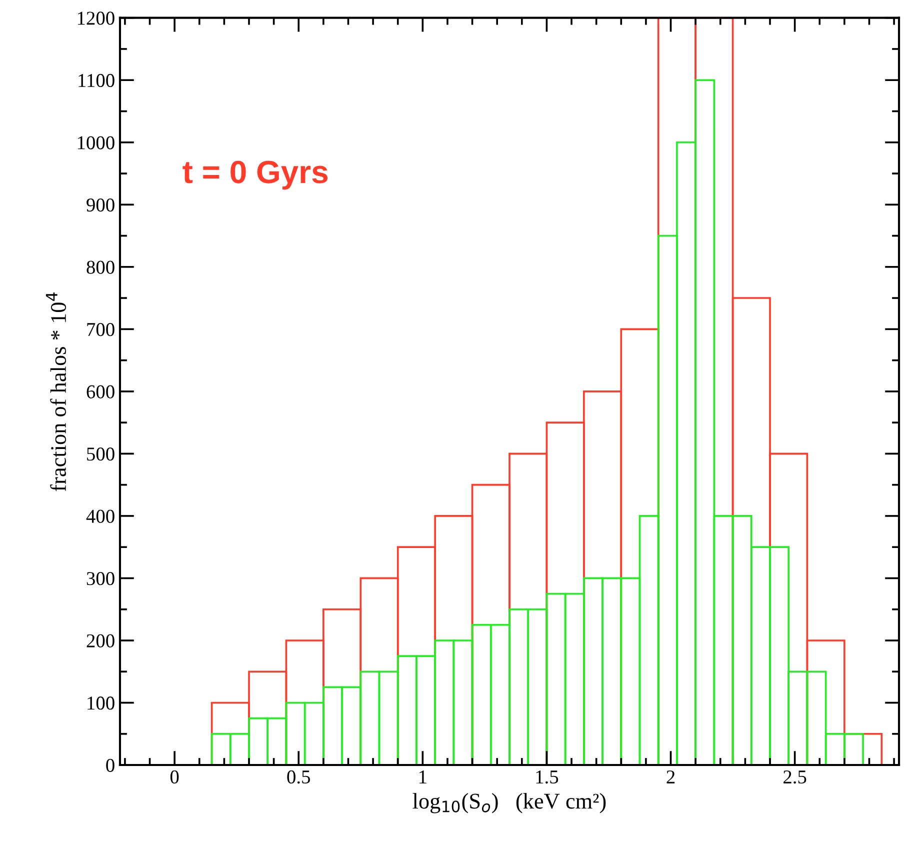 The width and height of the screenshot is (909, 850). I want to click on y-tick-label: 100, so click(101, 703).